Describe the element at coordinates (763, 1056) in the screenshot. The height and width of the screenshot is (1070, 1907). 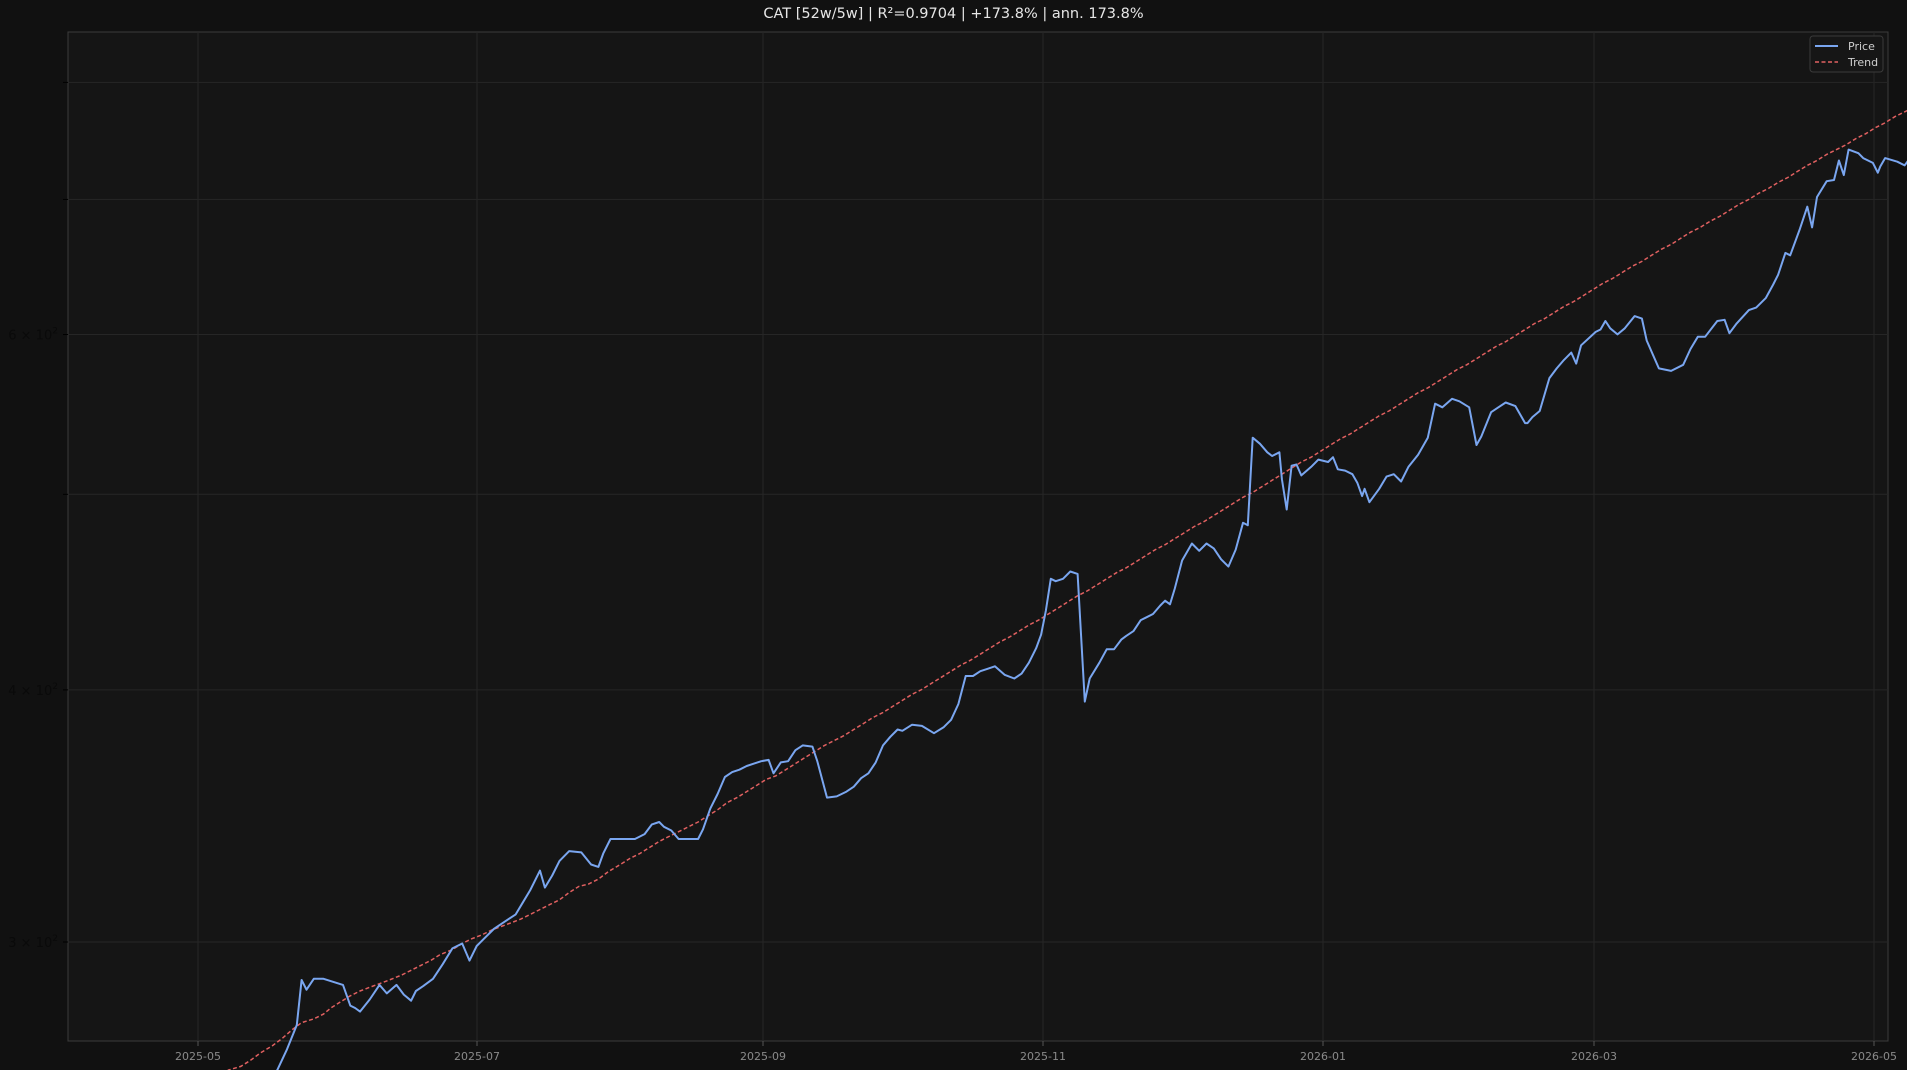
I see `x-tick-label: 2025-09` at that location.